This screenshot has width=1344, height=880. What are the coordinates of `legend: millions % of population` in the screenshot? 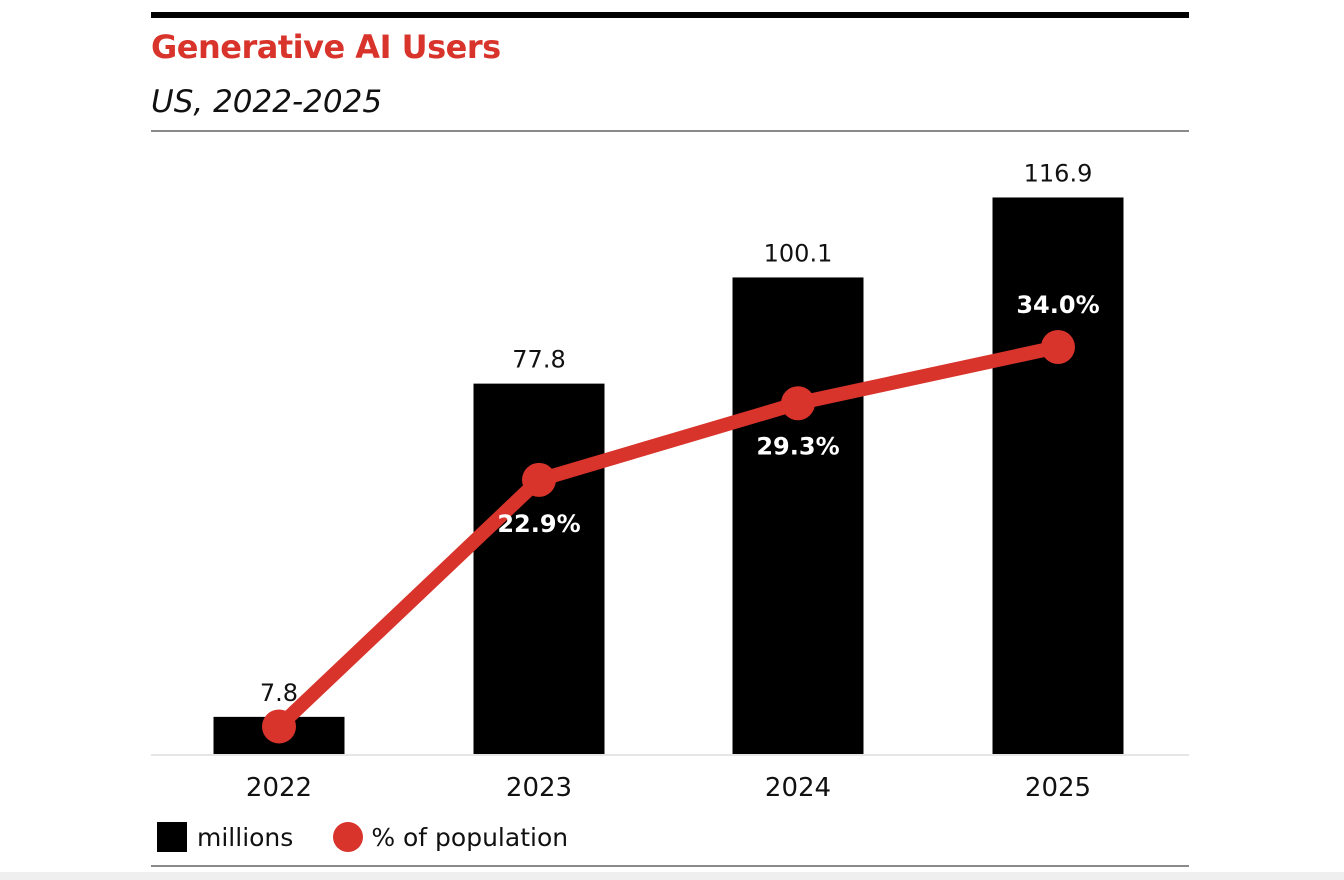 It's located at (362, 837).